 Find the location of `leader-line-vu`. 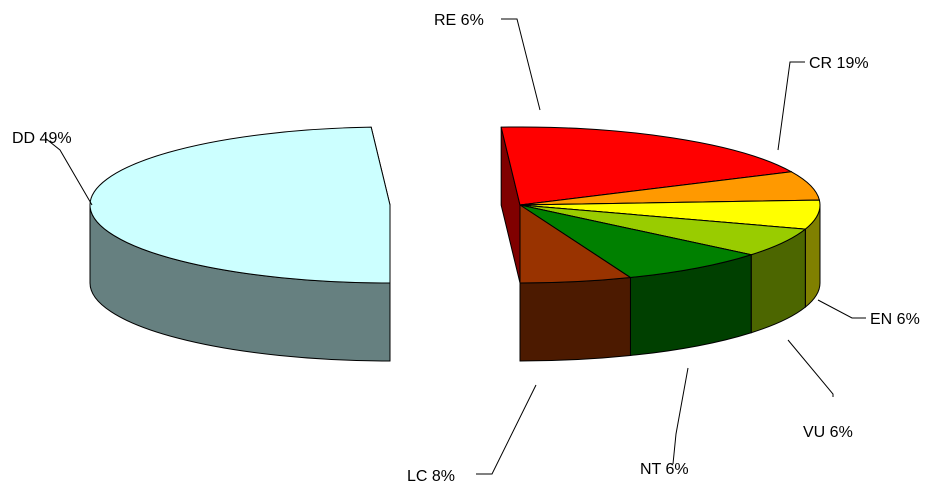

leader-line-vu is located at coordinates (810, 368).